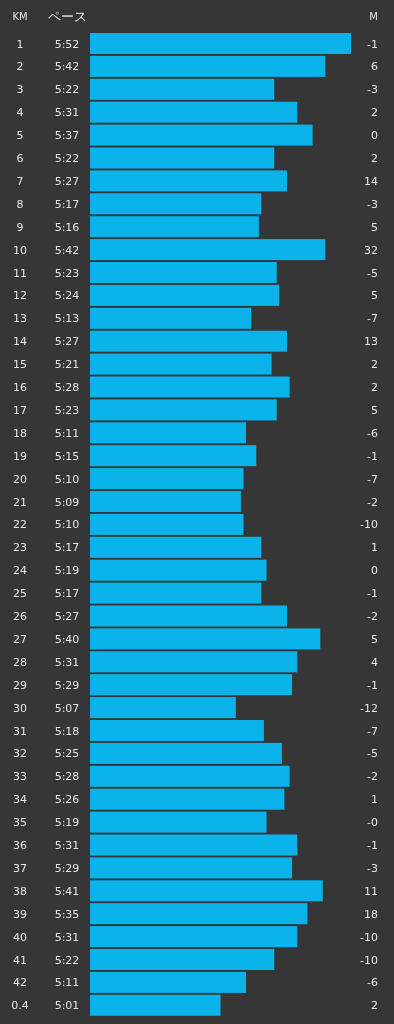 Image resolution: width=394 pixels, height=1024 pixels. Describe the element at coordinates (67, 800) in the screenshot. I see `data-label: 5:26` at that location.